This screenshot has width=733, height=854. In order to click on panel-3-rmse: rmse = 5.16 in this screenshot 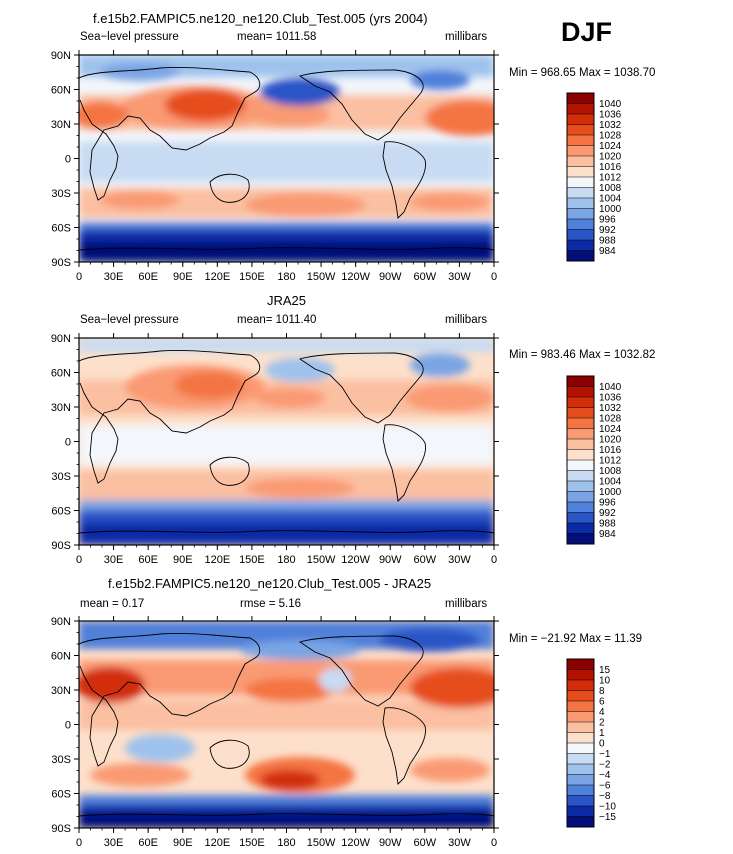, I will do `click(271, 604)`.